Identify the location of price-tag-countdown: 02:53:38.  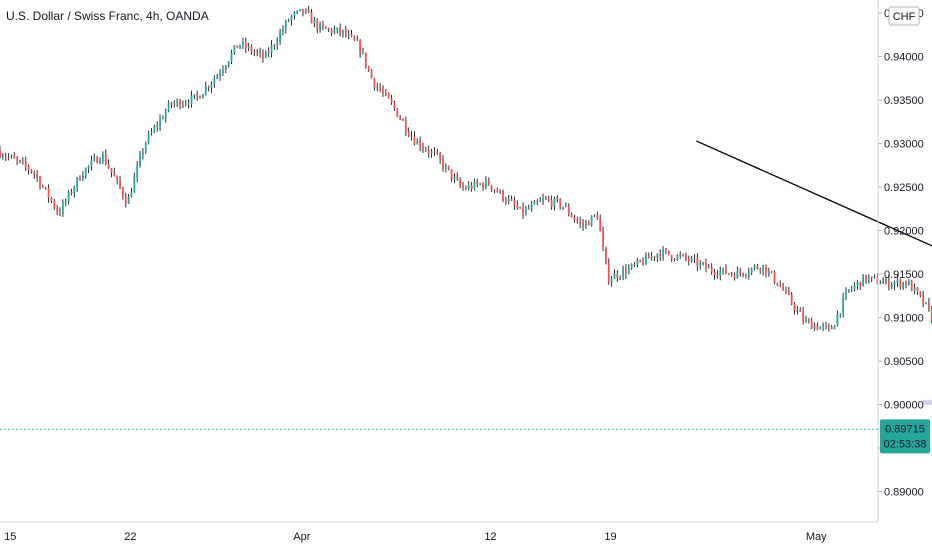
(905, 444).